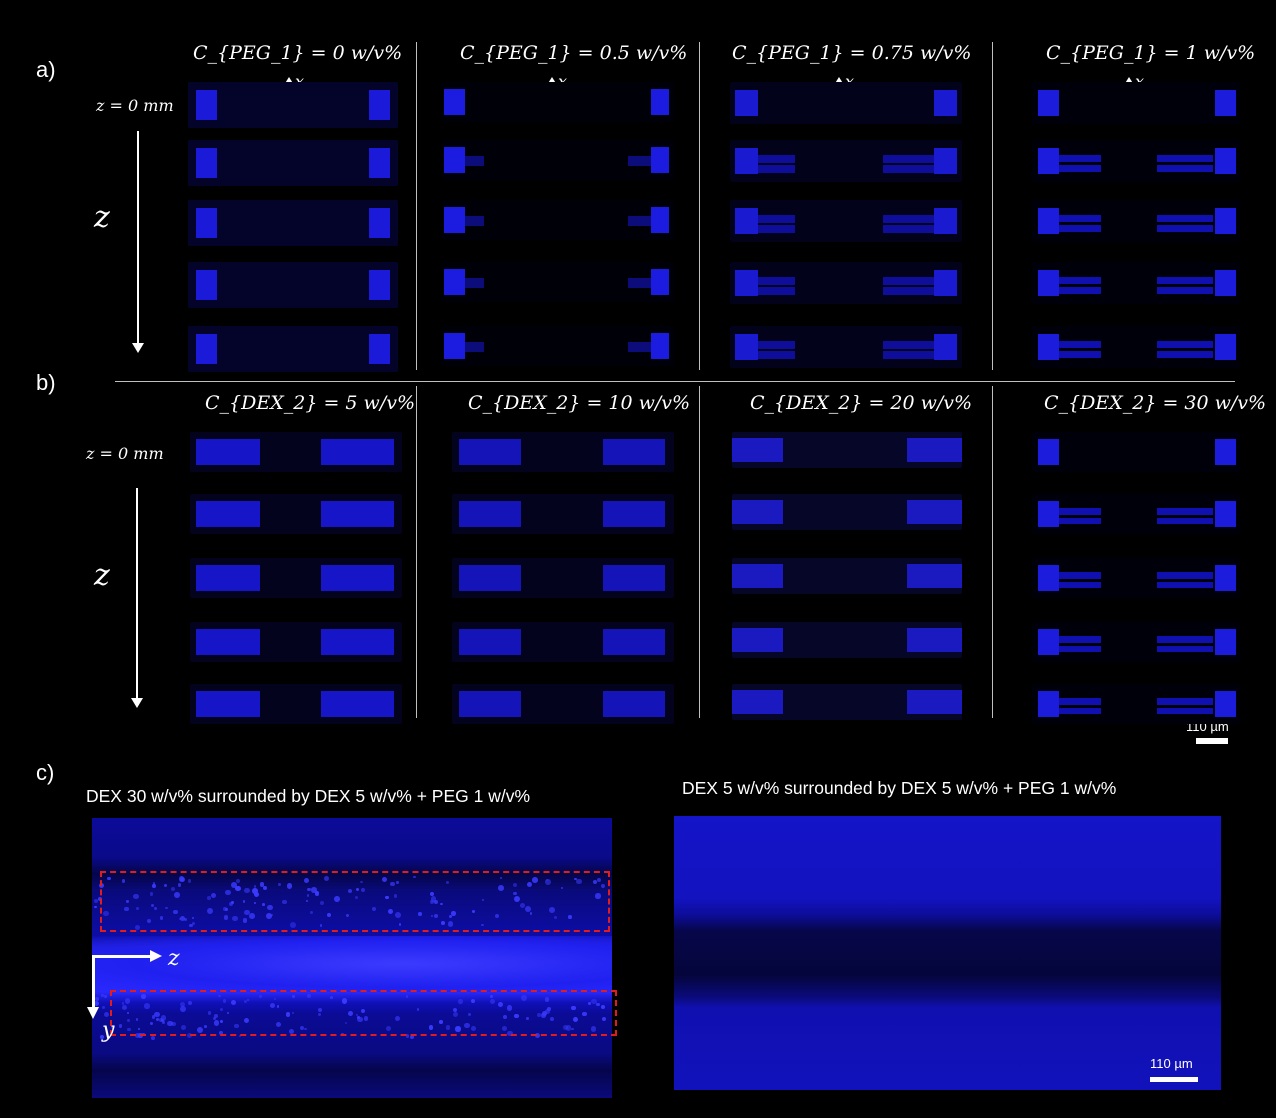  What do you see at coordinates (310, 403) in the screenshot?
I see `title-b-1: C_{DEX_2} = 5 w/v%` at bounding box center [310, 403].